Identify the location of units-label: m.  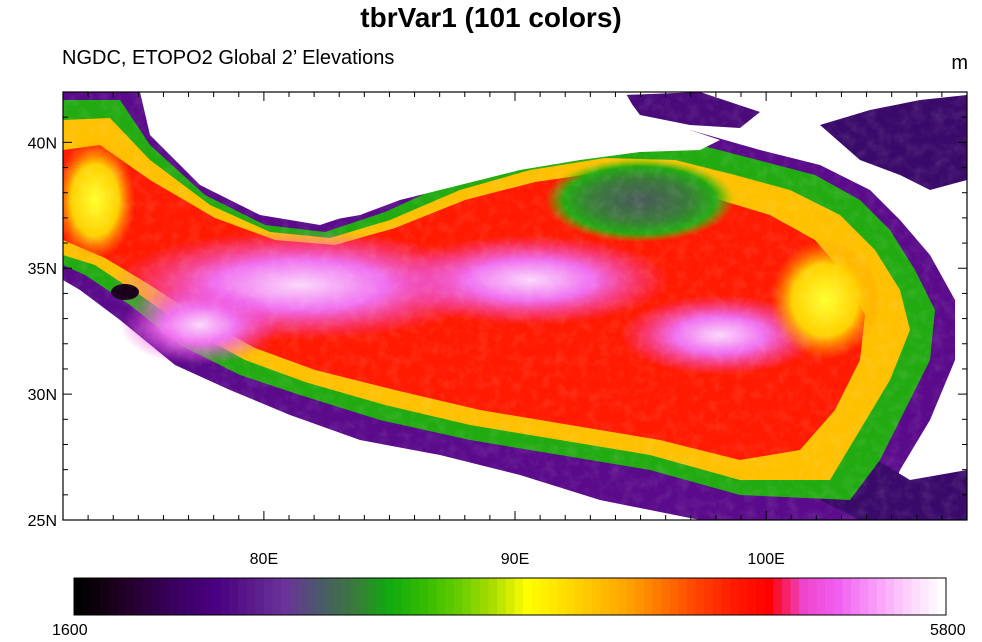
(959, 63).